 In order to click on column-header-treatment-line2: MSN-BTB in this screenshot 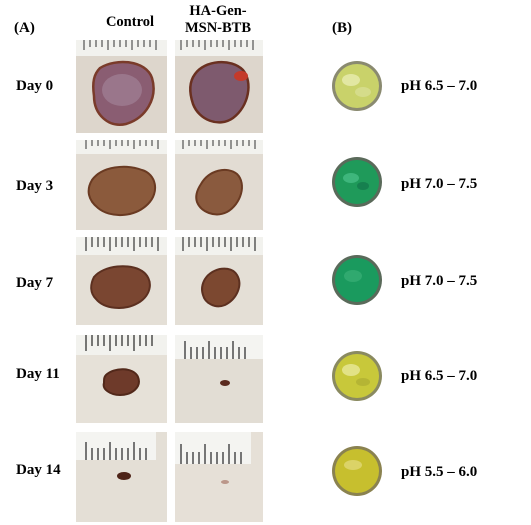, I will do `click(218, 28)`.